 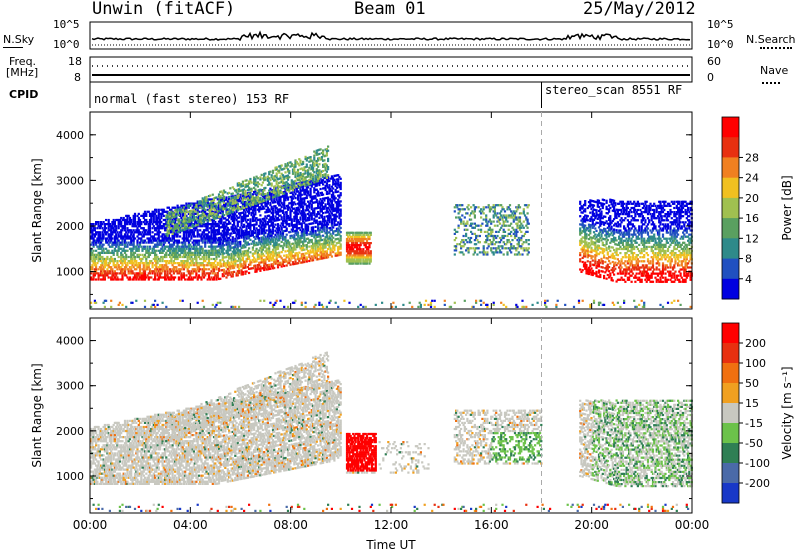 What do you see at coordinates (391, 69) in the screenshot?
I see `freq-frame` at bounding box center [391, 69].